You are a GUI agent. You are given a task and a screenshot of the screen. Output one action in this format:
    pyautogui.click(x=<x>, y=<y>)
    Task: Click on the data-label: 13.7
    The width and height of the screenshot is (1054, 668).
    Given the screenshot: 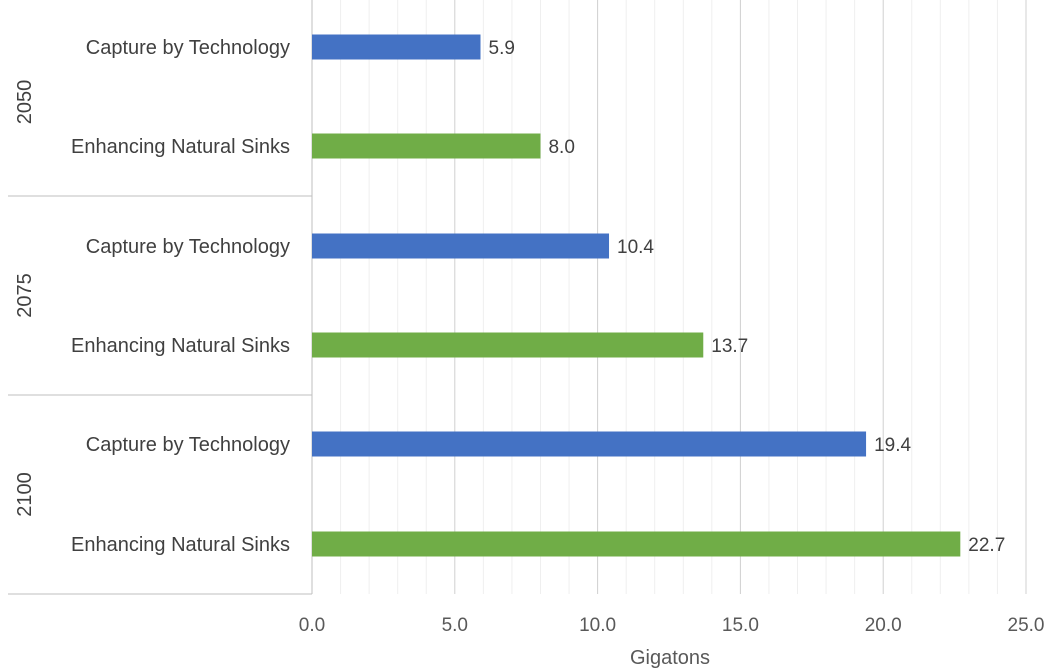 What is the action you would take?
    pyautogui.click(x=729, y=346)
    